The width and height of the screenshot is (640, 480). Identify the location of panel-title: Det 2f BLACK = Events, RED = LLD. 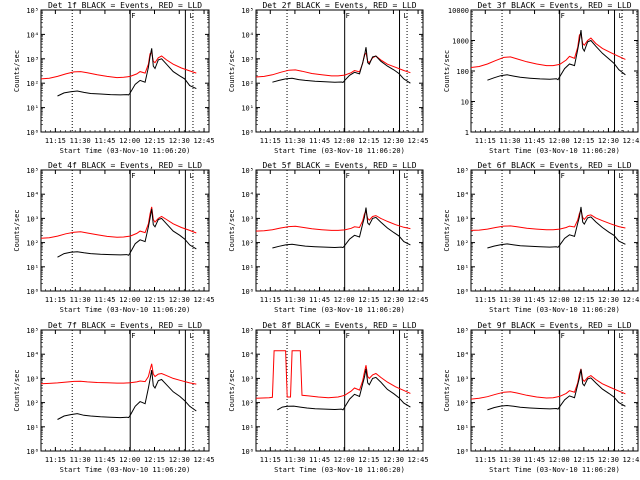
(339, 5).